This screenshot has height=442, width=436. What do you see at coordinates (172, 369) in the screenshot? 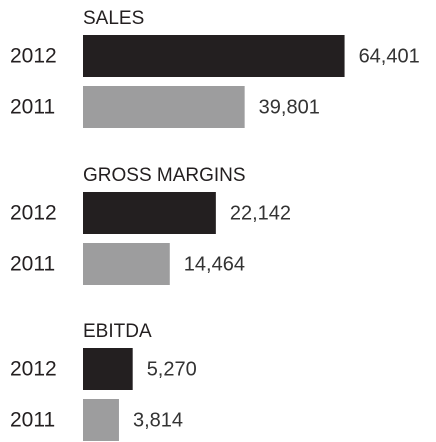
I see `value-label: 5,270` at bounding box center [172, 369].